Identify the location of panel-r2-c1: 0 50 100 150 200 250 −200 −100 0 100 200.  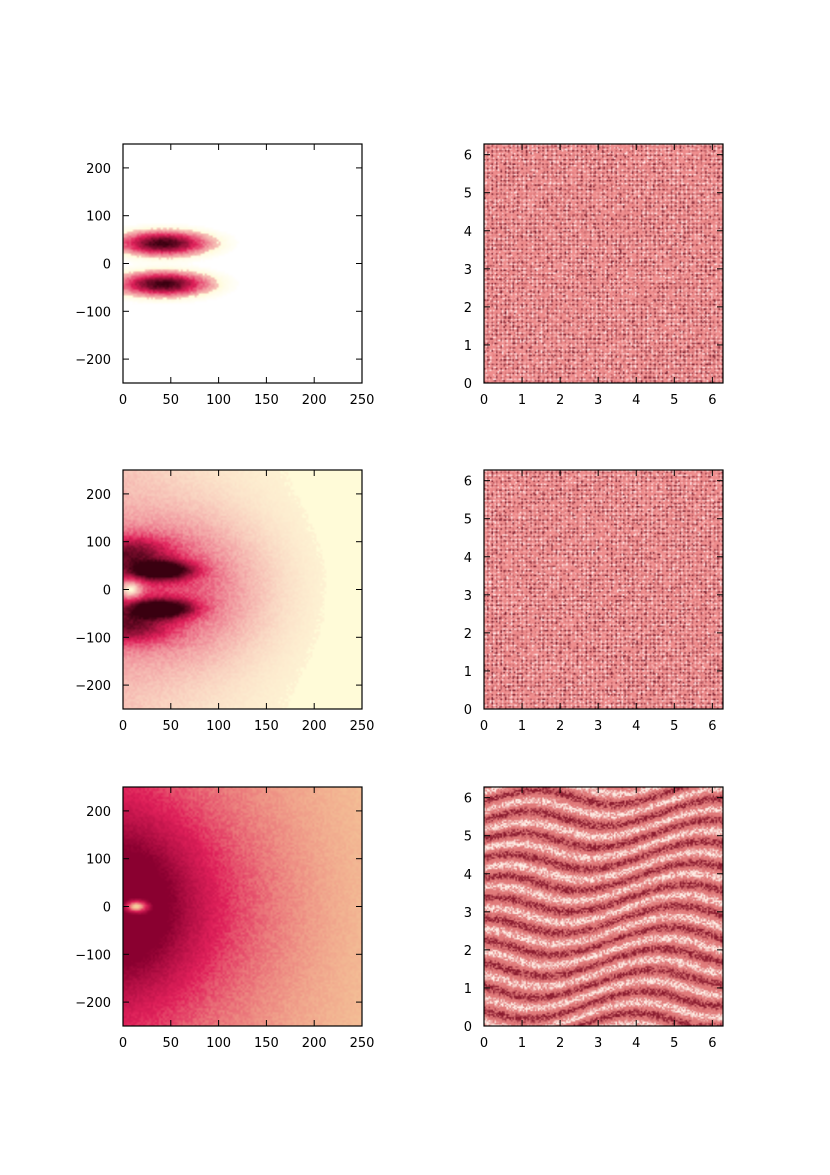
(225, 601).